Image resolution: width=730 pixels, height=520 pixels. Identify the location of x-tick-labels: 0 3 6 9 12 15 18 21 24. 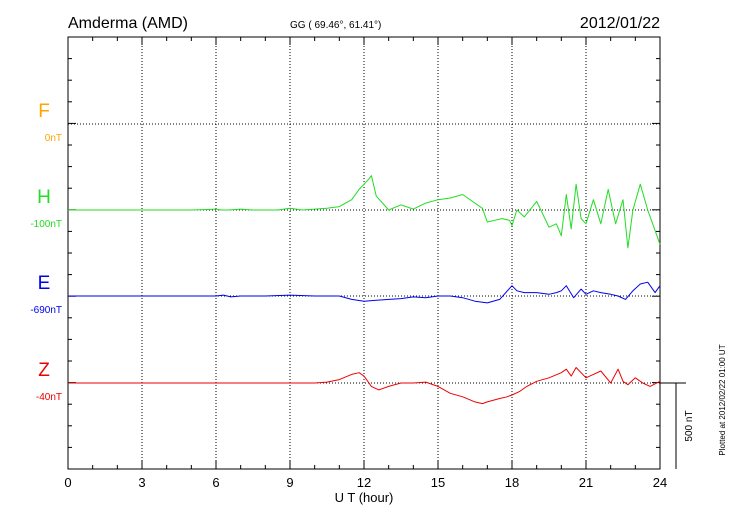
(365, 482).